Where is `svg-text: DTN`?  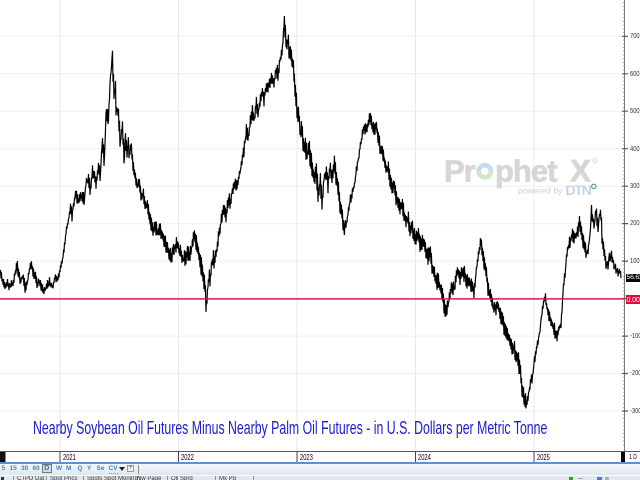
svg-text: DTN is located at coordinates (579, 190).